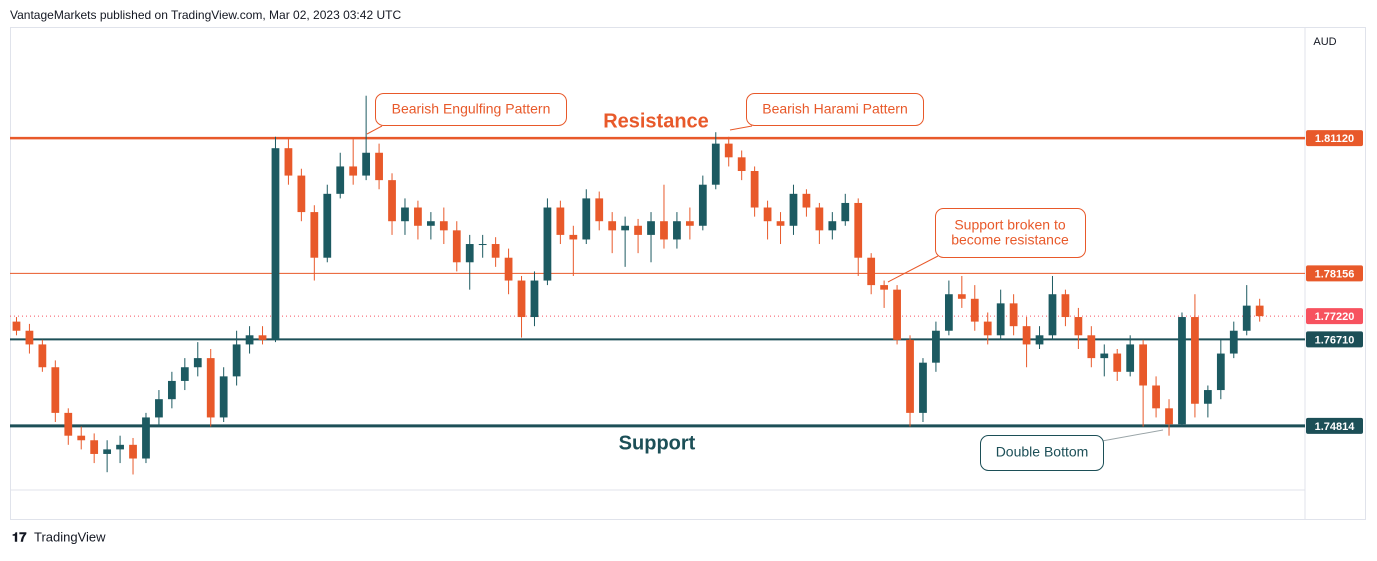 The image size is (1377, 561). I want to click on resistance-label: Resistance, so click(656, 121).